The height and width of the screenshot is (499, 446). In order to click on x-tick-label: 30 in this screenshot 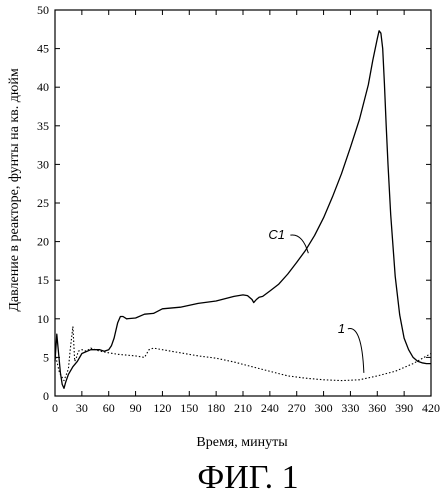, I will do `click(82, 408)`.